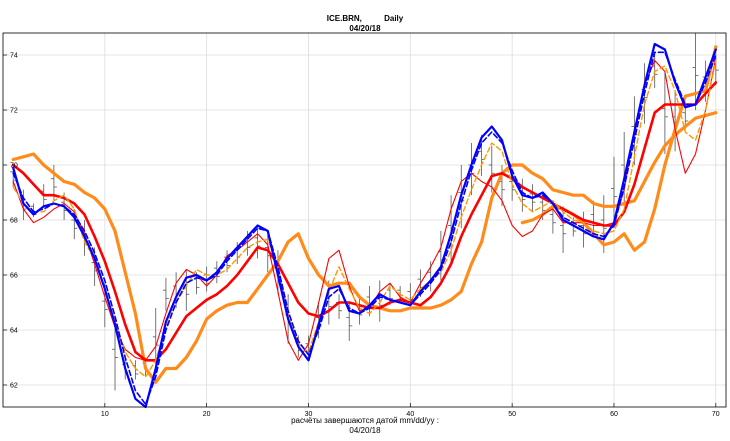  What do you see at coordinates (410, 414) in the screenshot?
I see `x-tick-label: 40` at bounding box center [410, 414].